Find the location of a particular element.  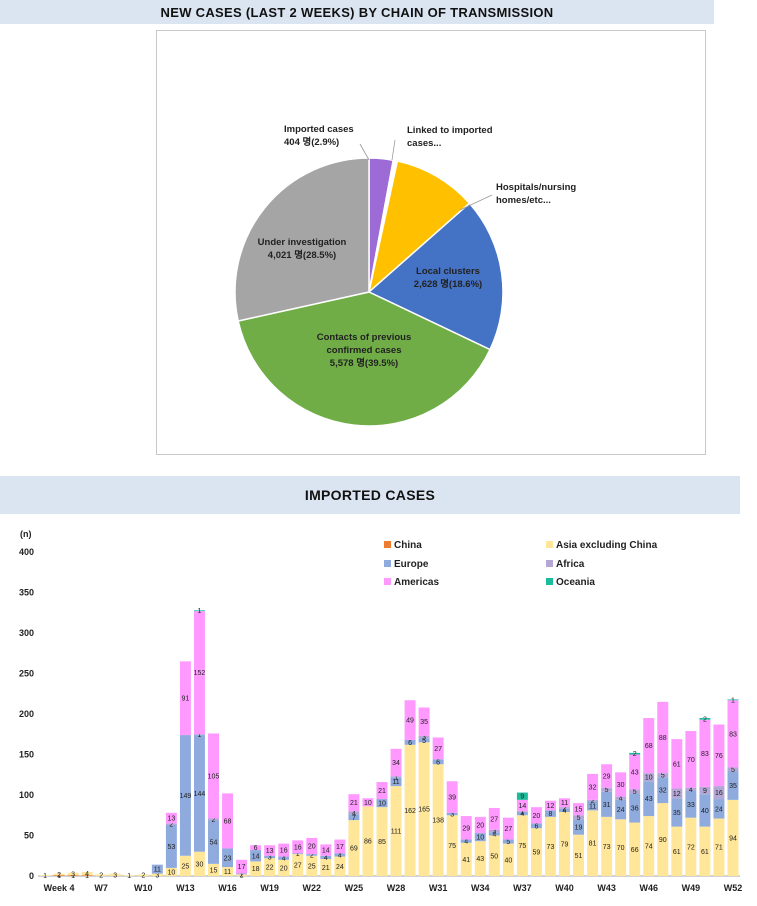

bar-data-label: 152 is located at coordinates (200, 673).